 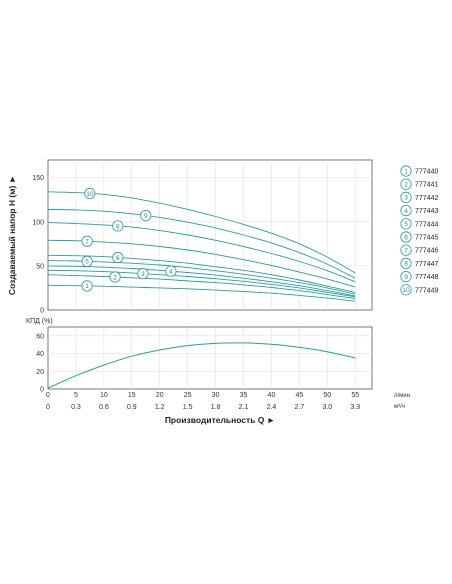 What do you see at coordinates (132, 395) in the screenshot?
I see `x-tick-lpm: 15` at bounding box center [132, 395].